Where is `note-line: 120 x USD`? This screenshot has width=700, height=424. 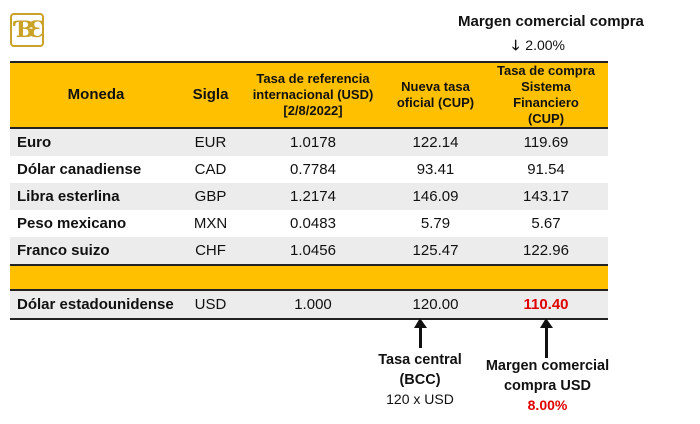
note-line: 120 x USD is located at coordinates (420, 399).